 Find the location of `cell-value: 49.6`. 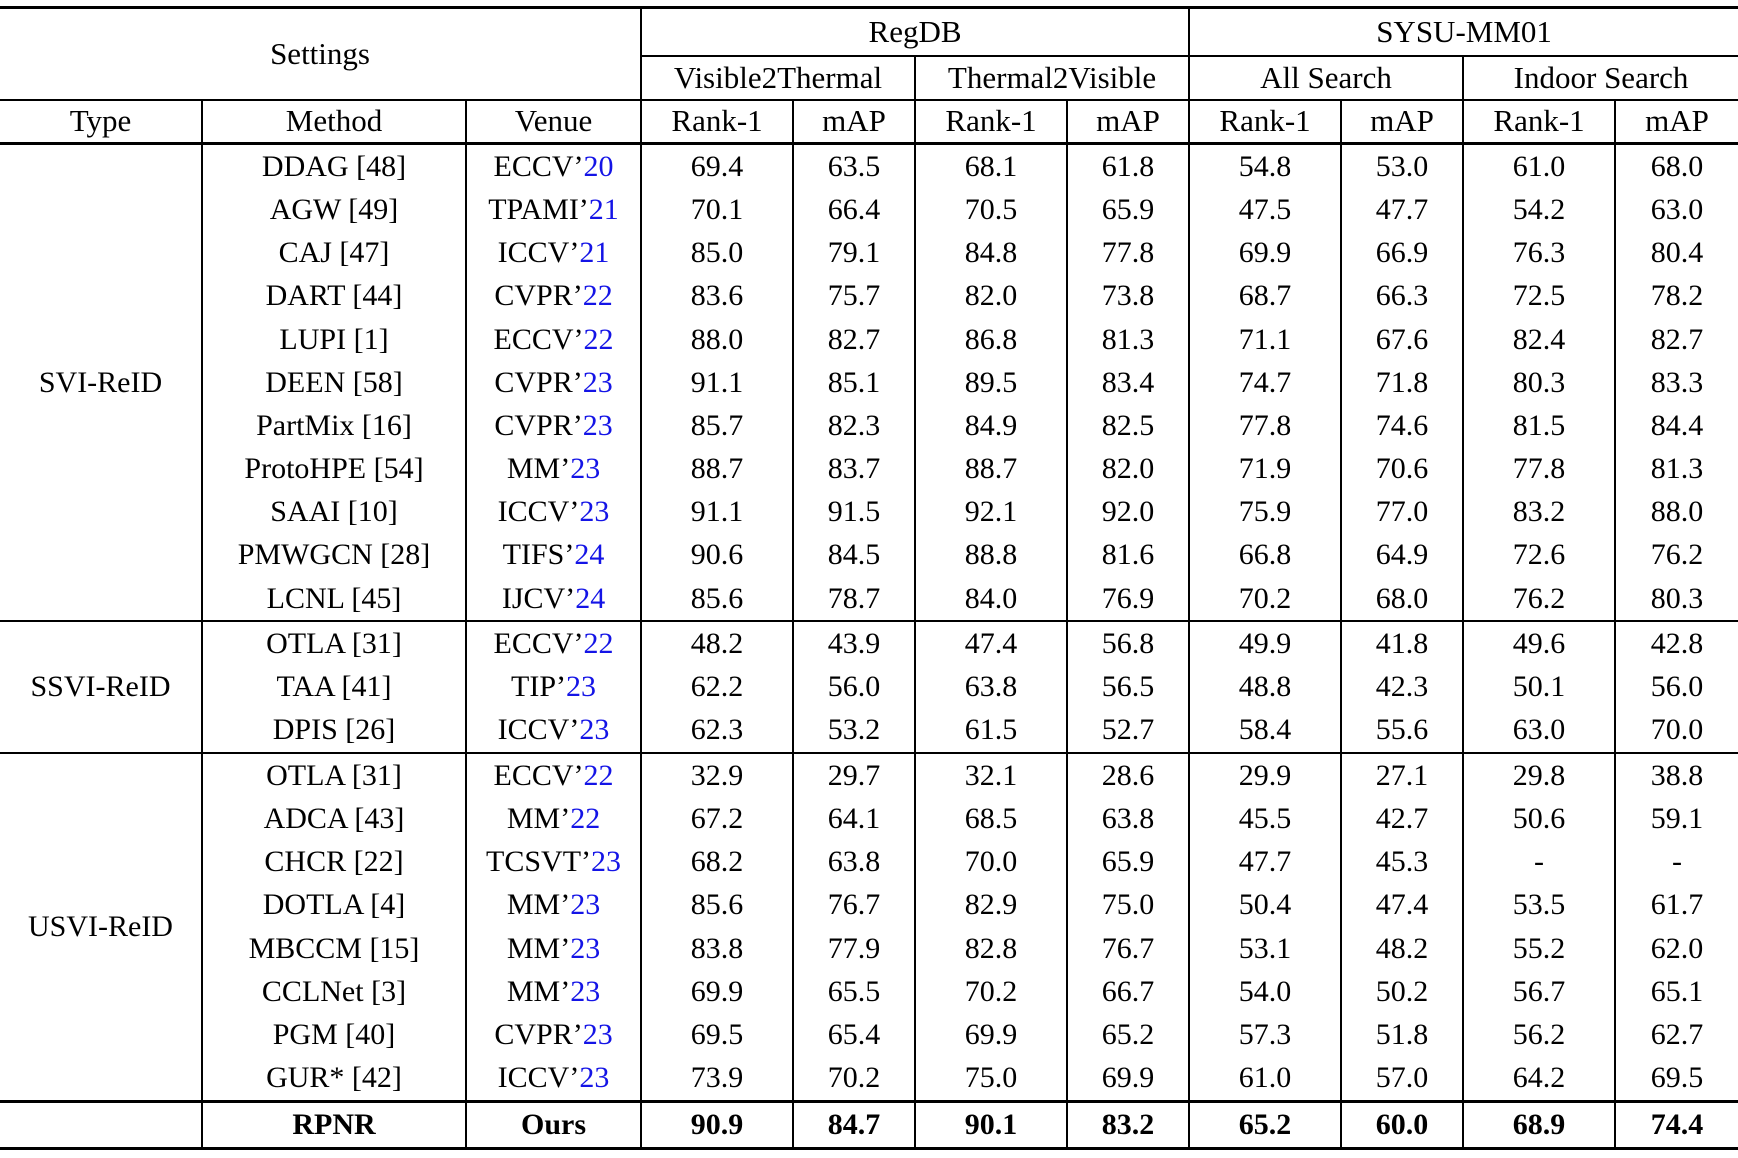

cell-value: 49.6 is located at coordinates (1539, 643).